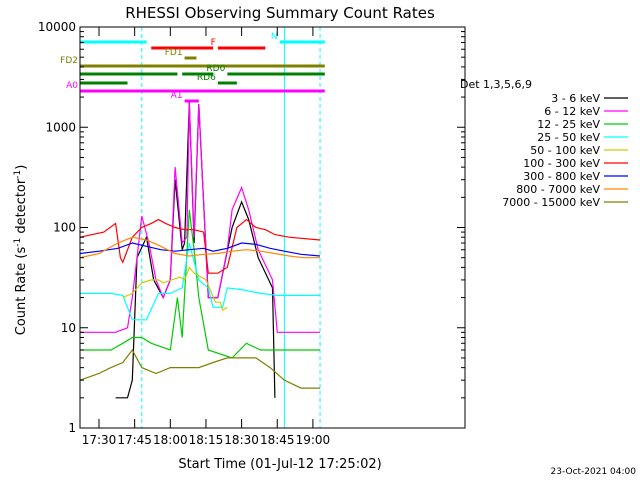 The height and width of the screenshot is (485, 640). What do you see at coordinates (274, 37) in the screenshot?
I see `state-bar-label: N` at bounding box center [274, 37].